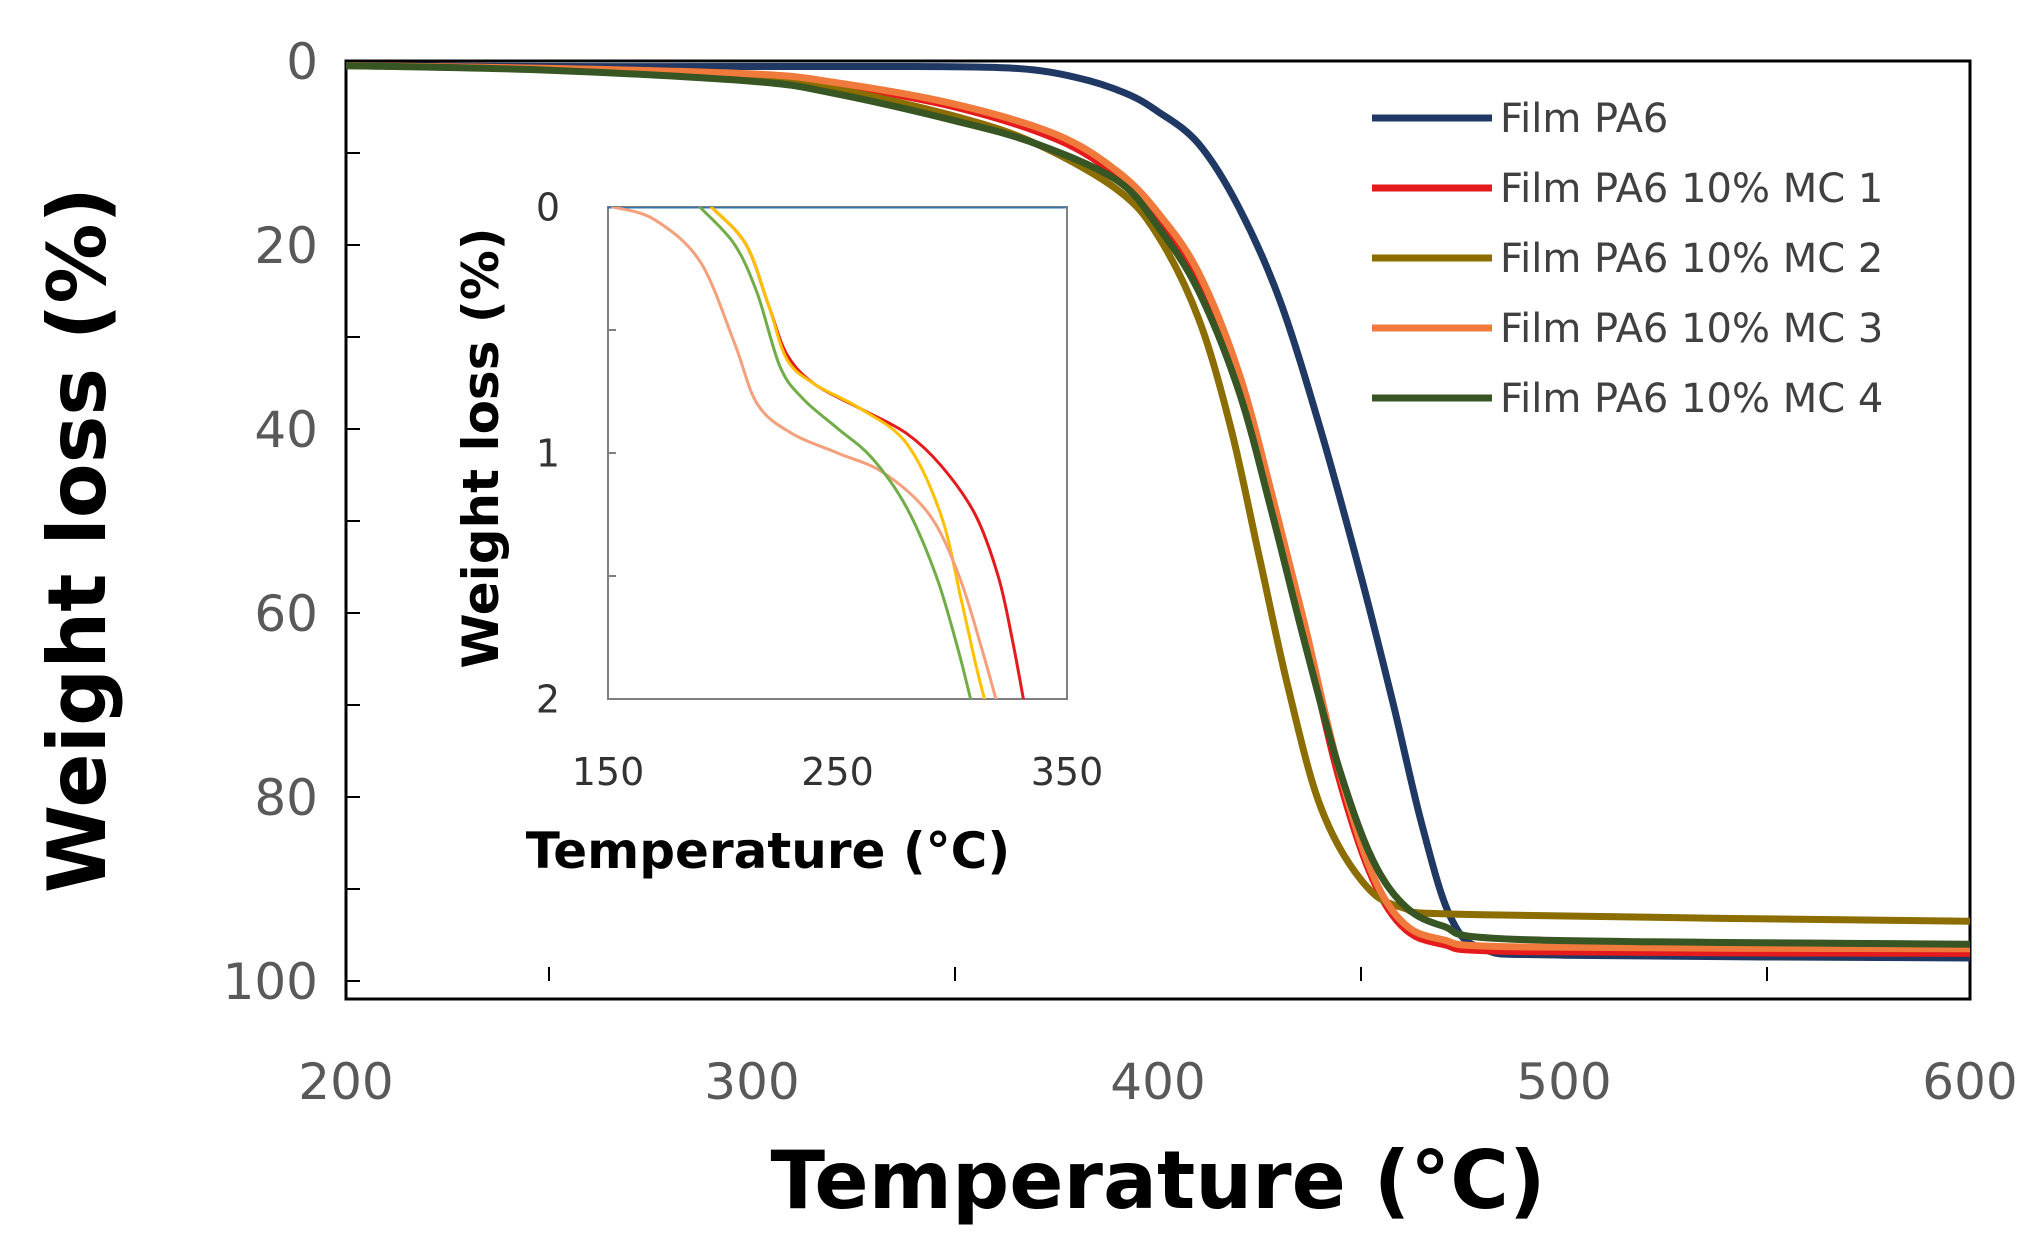 The image size is (2036, 1250). What do you see at coordinates (1691, 399) in the screenshot?
I see `legend-label-film-pa6-10-mc-4: Film PA6 10% MC 4` at bounding box center [1691, 399].